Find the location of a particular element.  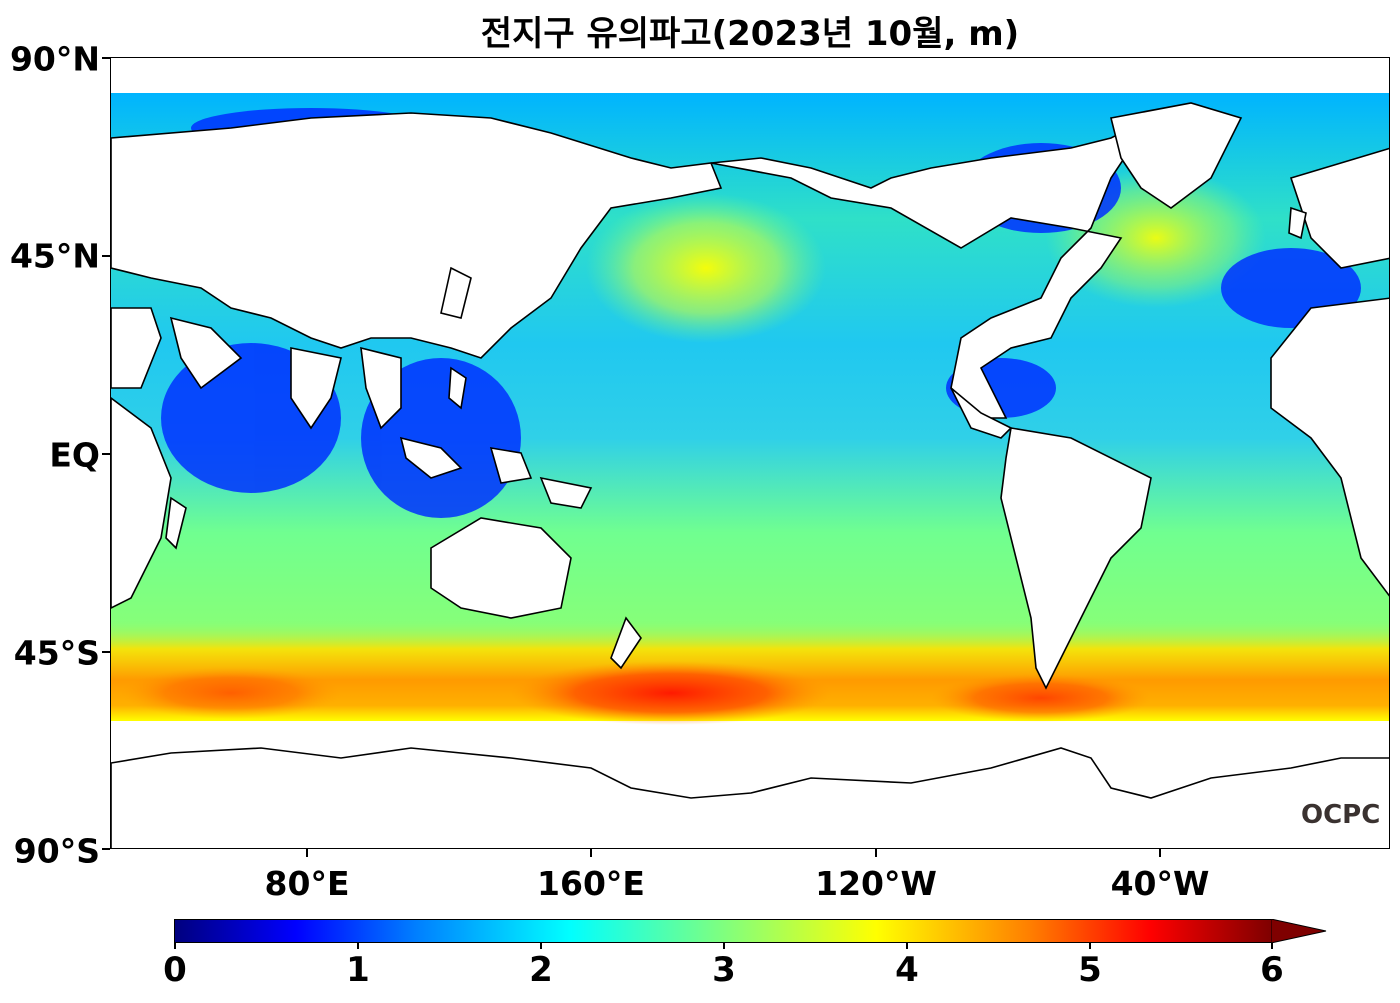

y-tick-label-90n: 90°N is located at coordinates (54, 59).